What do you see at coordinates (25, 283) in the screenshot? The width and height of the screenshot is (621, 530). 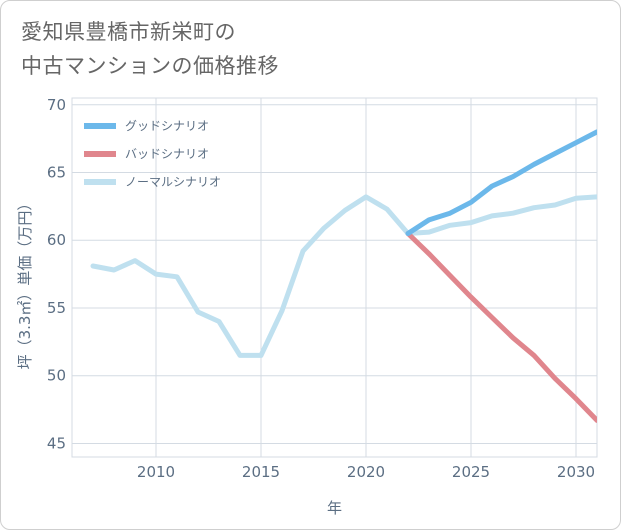 I see `y-axis-label: 坪（3.3㎡）単価（万円）` at bounding box center [25, 283].